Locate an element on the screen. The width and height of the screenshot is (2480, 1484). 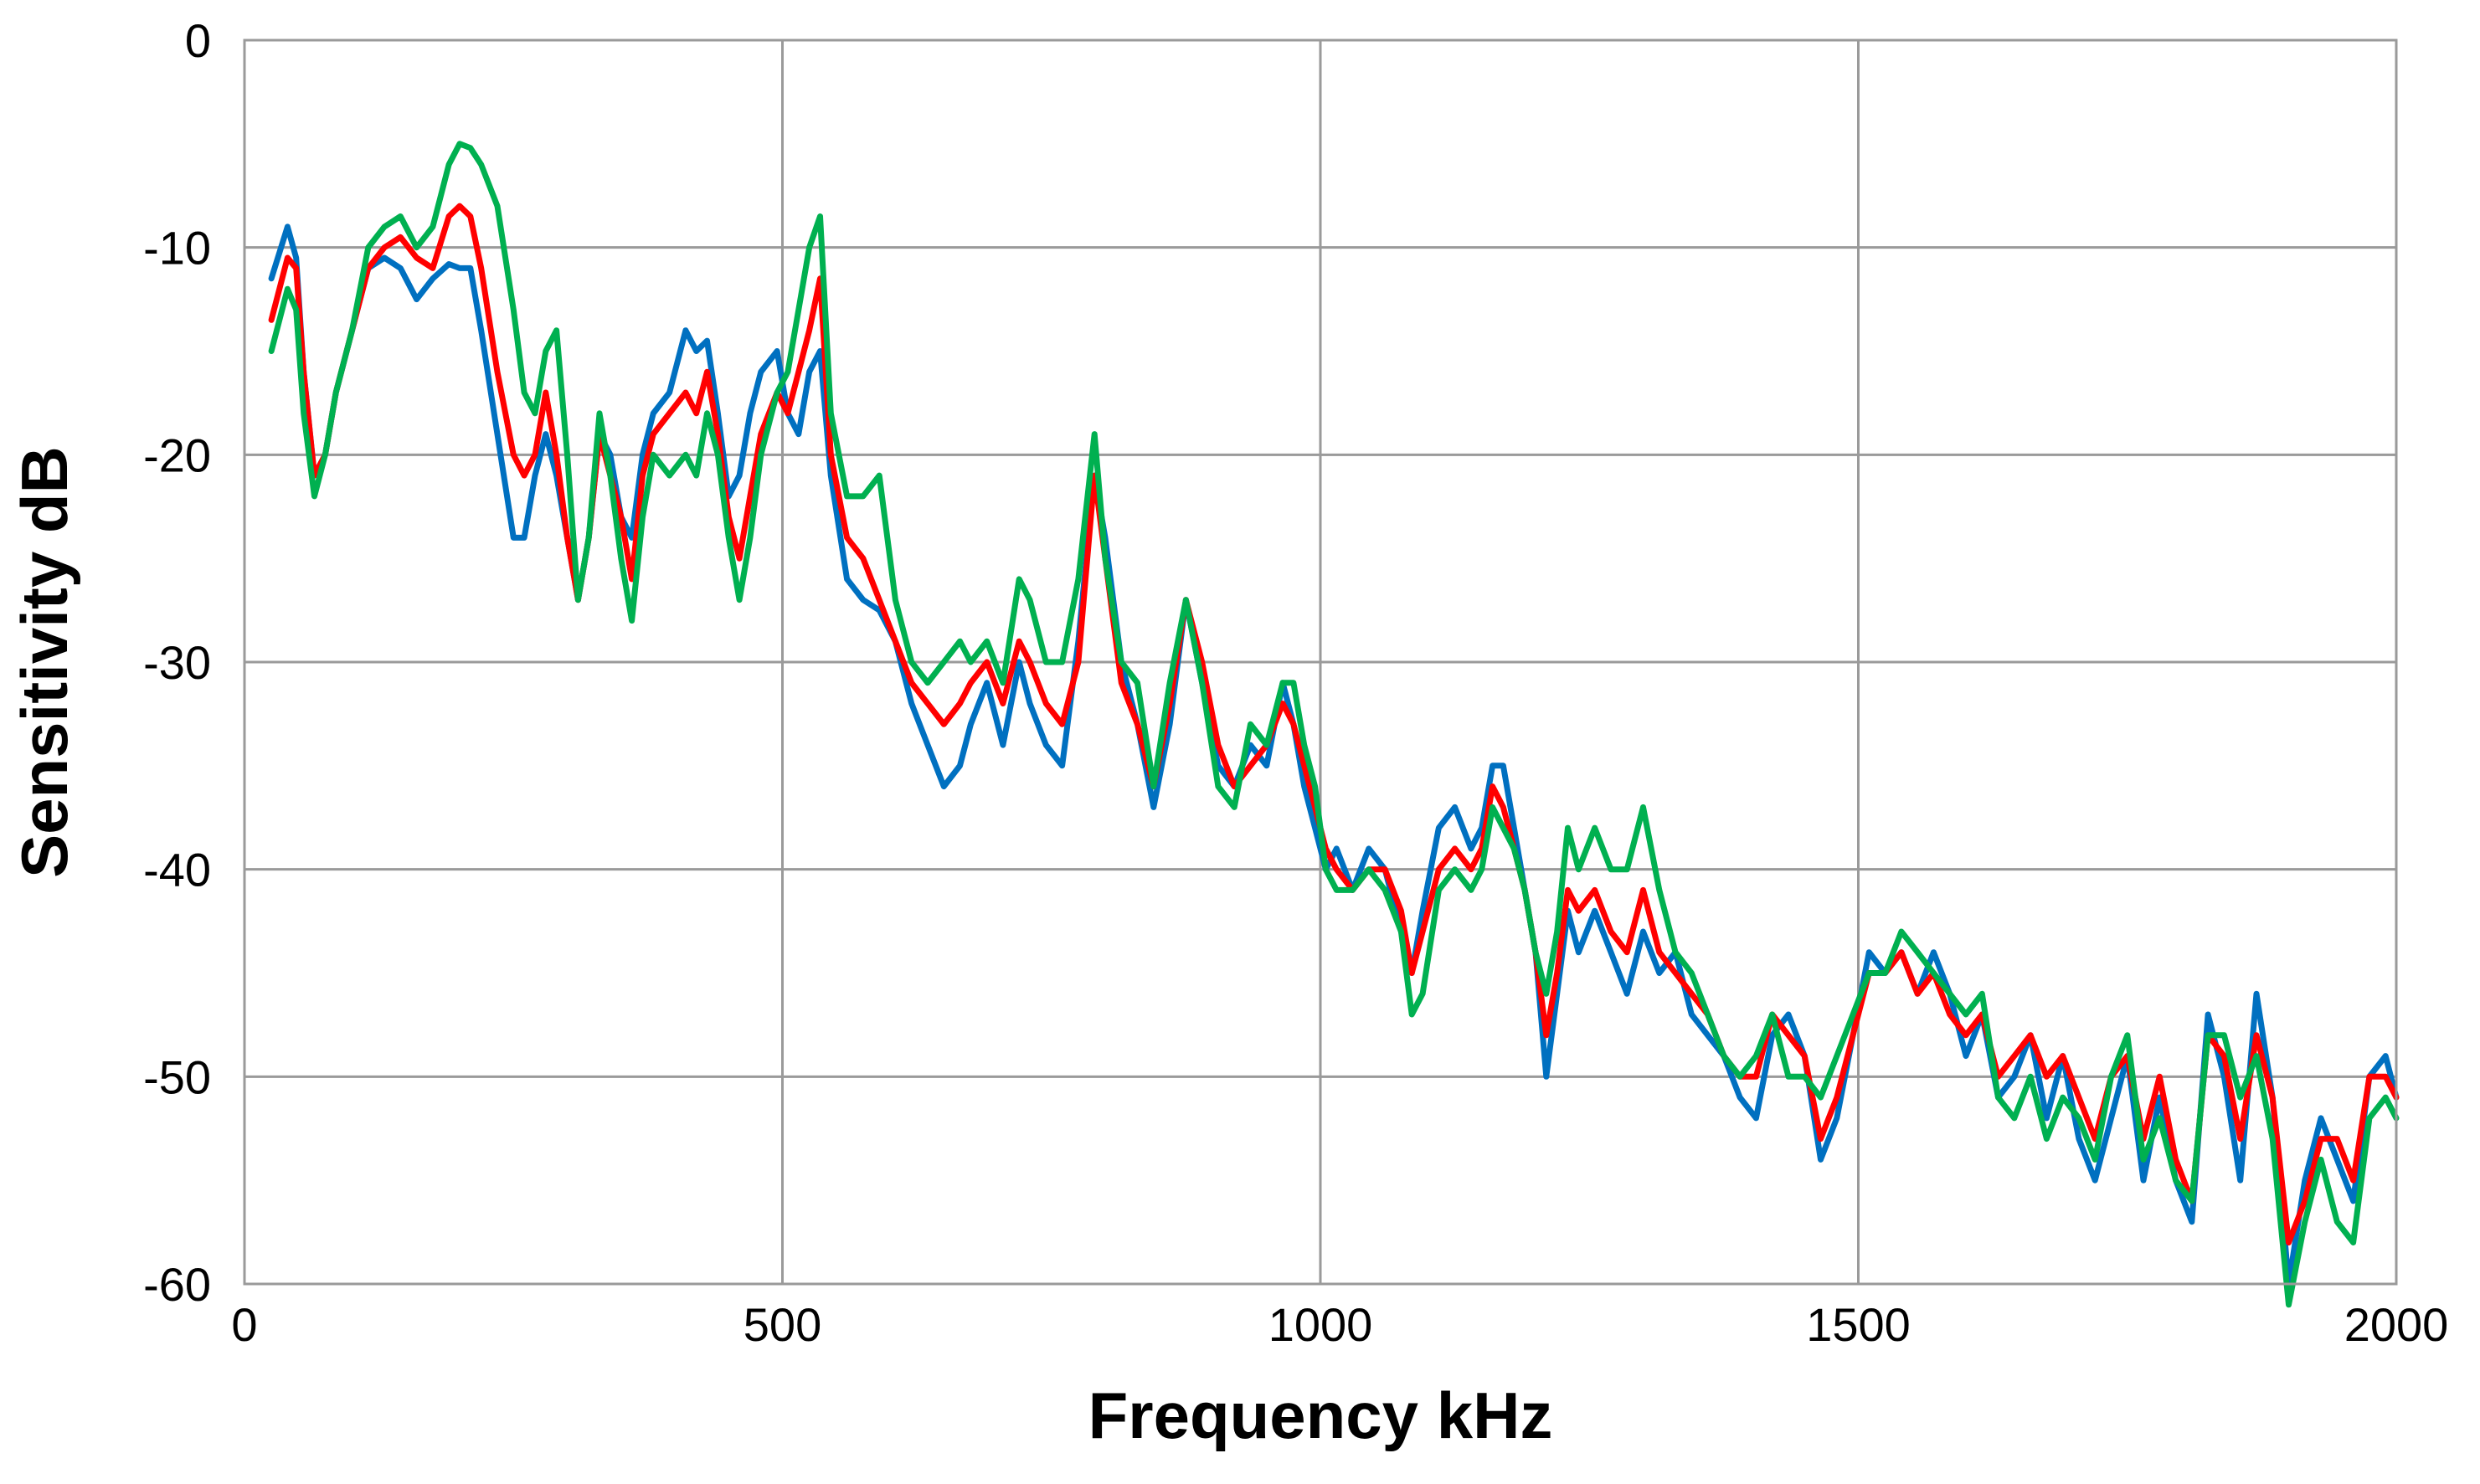
y-axis-ticks: 0 -10 -20 -30 -40 -50 -60 is located at coordinates (177, 663).